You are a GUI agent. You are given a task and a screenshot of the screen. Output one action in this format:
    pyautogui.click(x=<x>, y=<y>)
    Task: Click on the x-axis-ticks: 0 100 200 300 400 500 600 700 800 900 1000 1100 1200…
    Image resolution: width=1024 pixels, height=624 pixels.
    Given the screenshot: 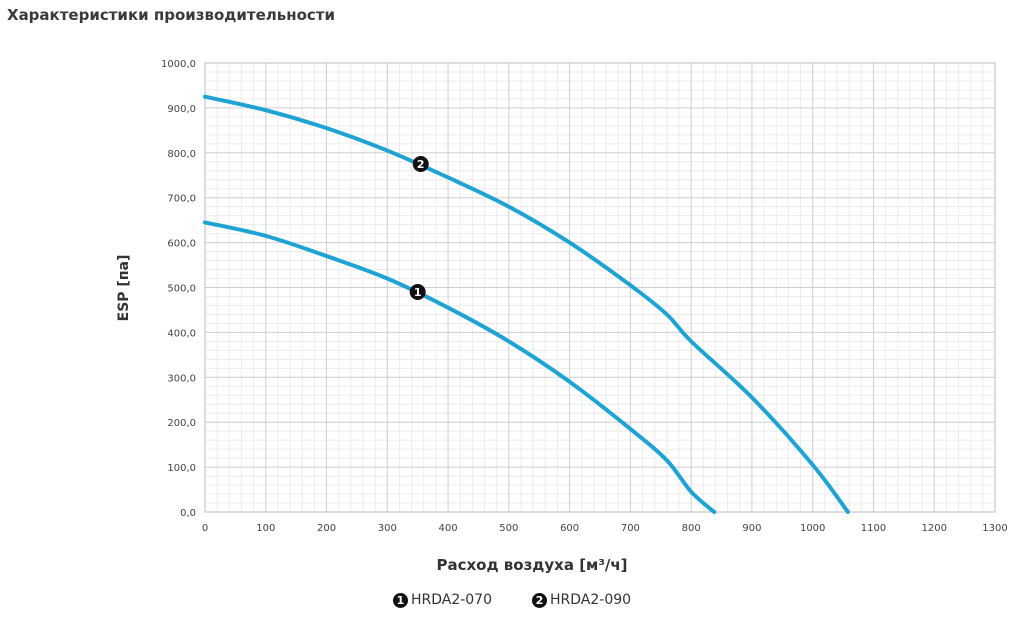 What is the action you would take?
    pyautogui.click(x=605, y=528)
    